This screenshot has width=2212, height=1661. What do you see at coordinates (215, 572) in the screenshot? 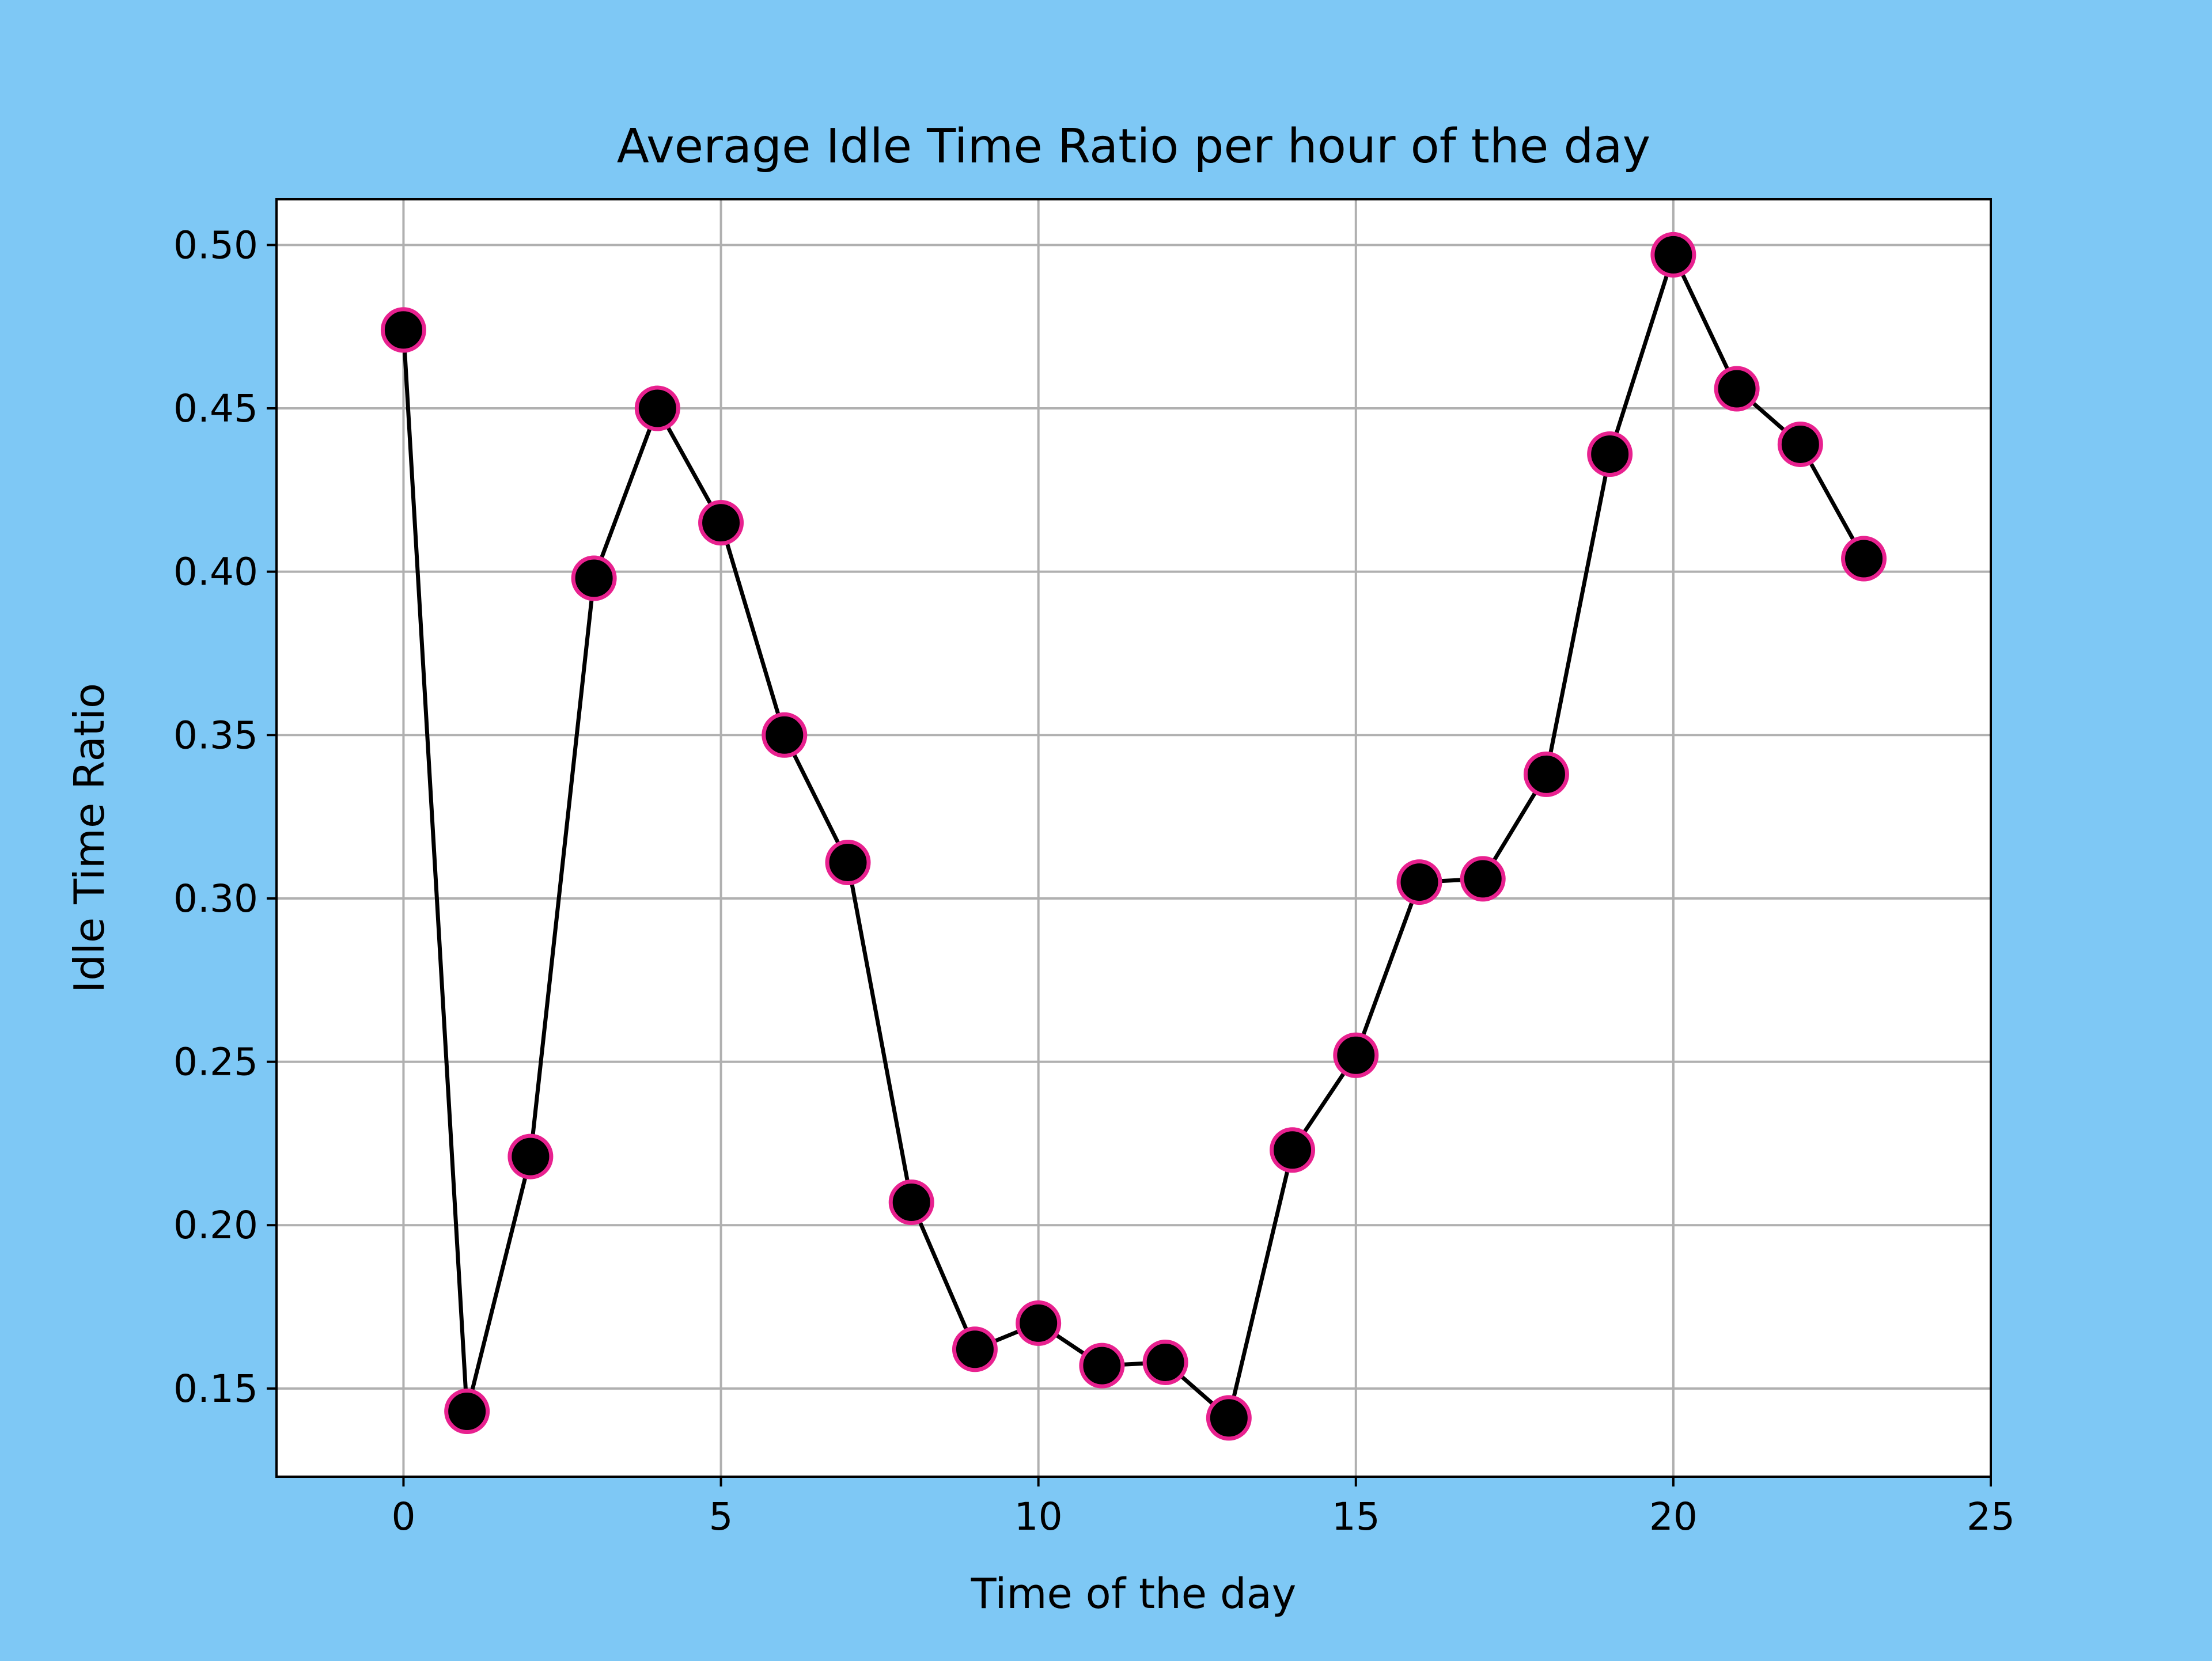
I see `y-tick-label: 0.40` at bounding box center [215, 572].